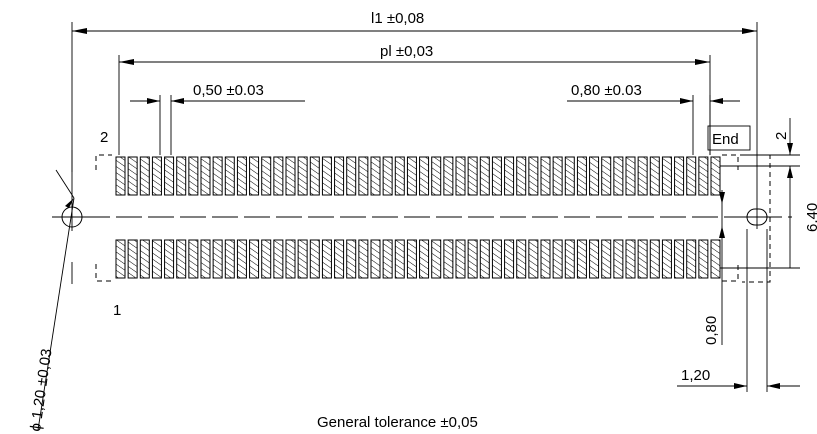  I want to click on slot-hole, so click(757, 217).